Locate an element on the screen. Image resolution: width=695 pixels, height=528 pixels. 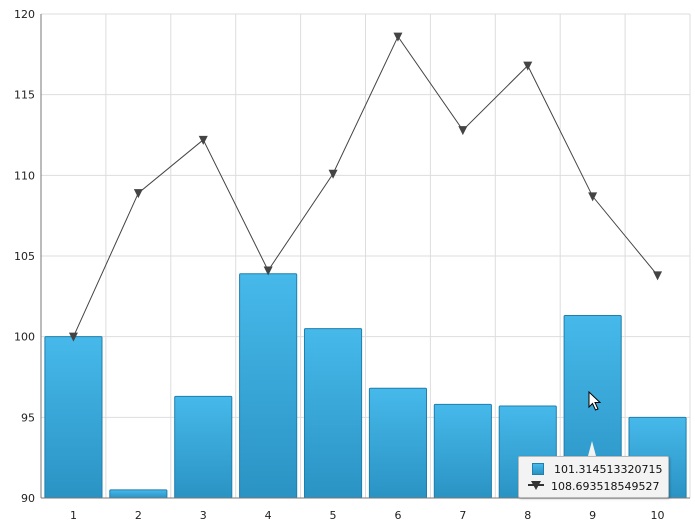
y-tick-label: 100 is located at coordinates (24, 337).